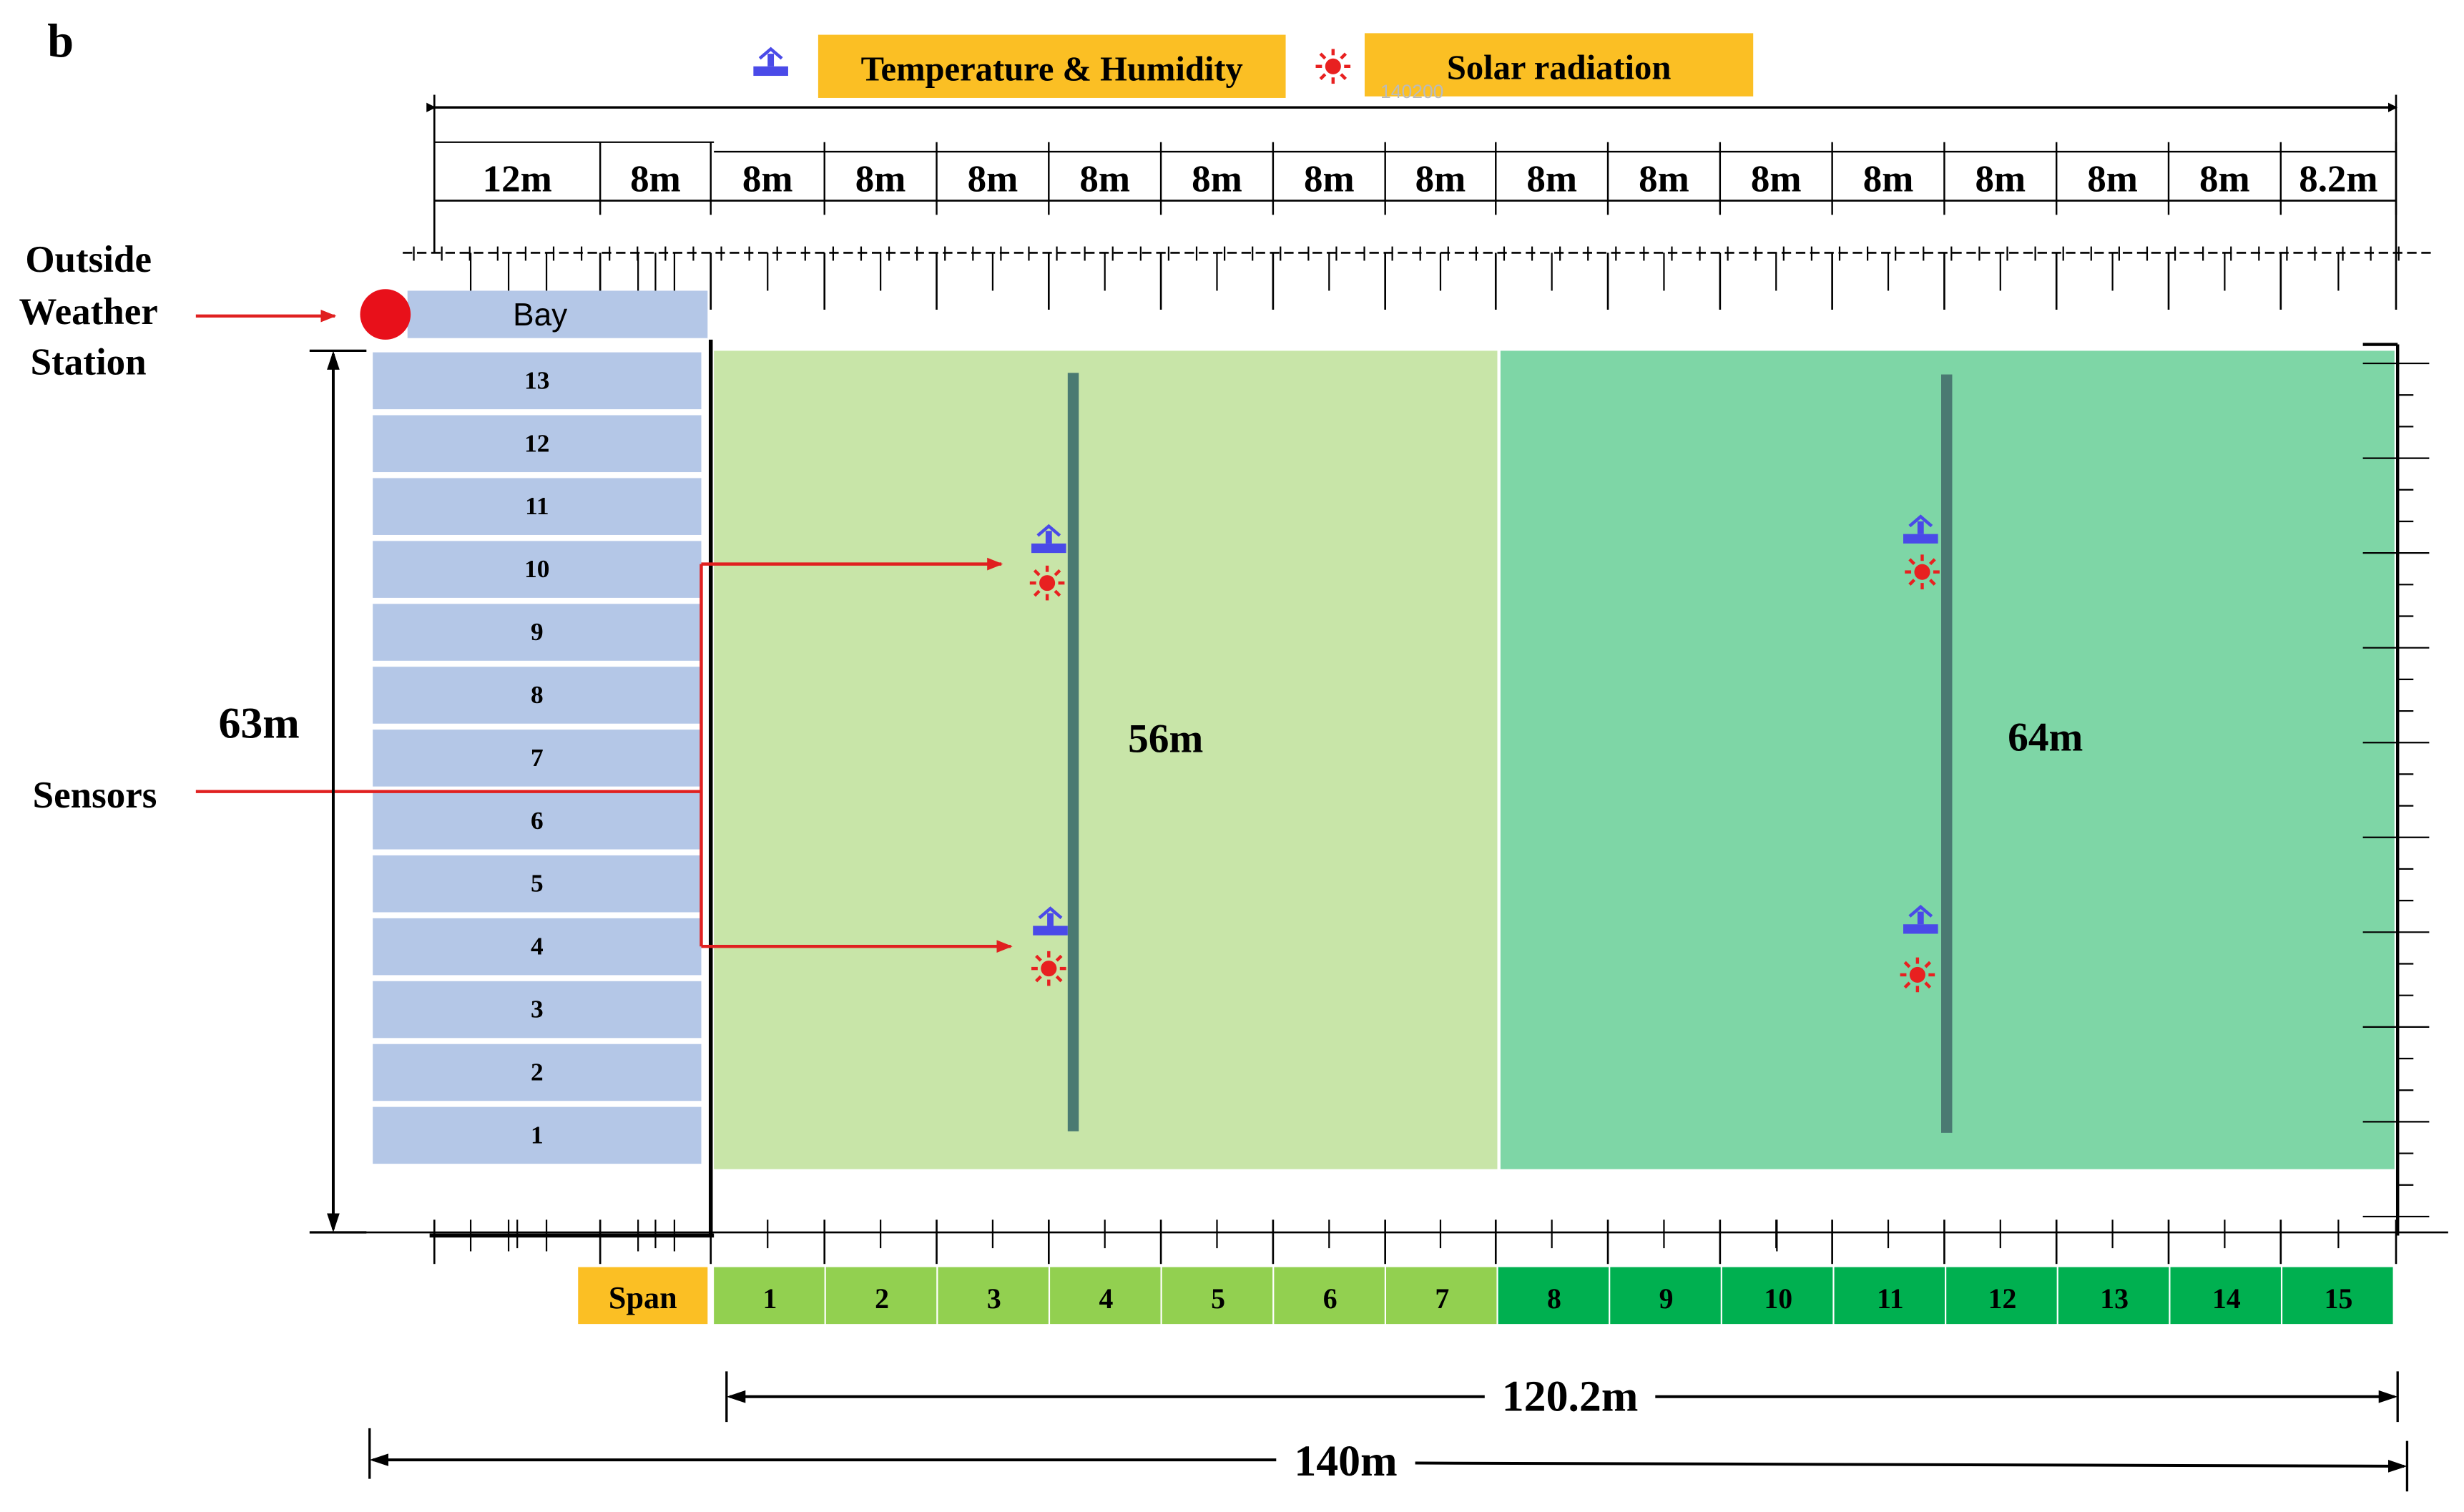 This screenshot has width=2464, height=1512. What do you see at coordinates (386, 314) in the screenshot?
I see `weather-station-marker` at bounding box center [386, 314].